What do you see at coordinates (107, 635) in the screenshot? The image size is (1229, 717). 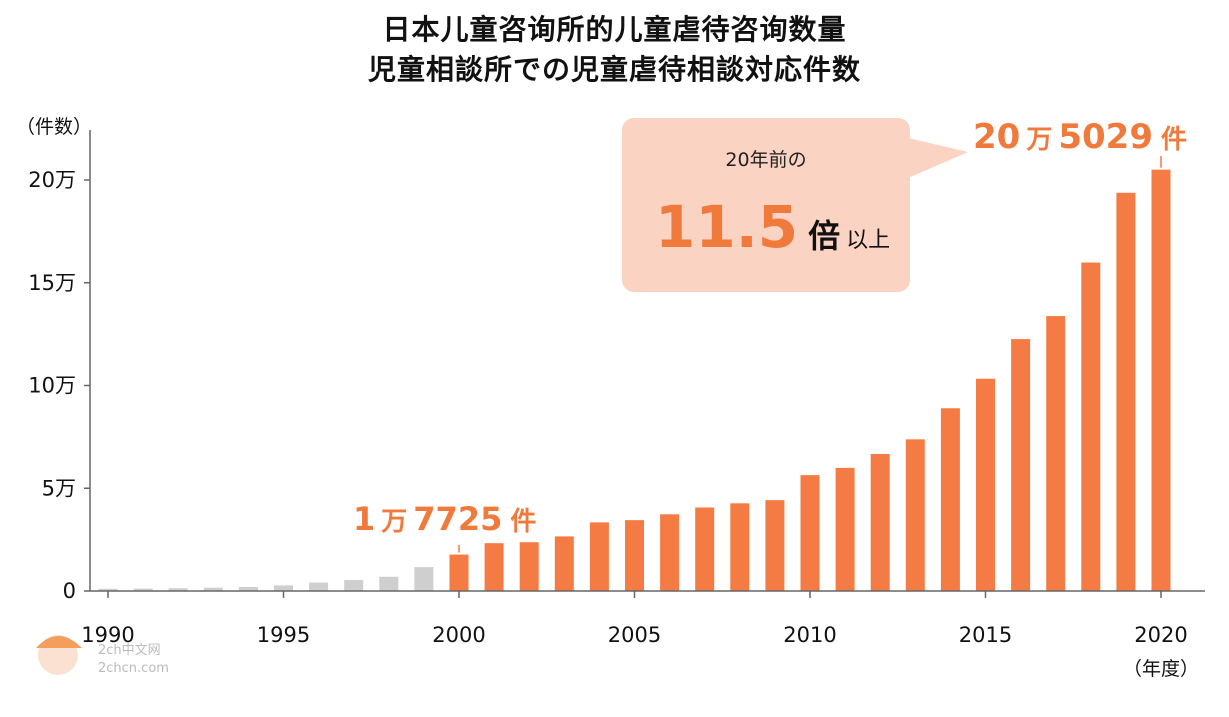 I see `x-tick-label: 1990` at bounding box center [107, 635].